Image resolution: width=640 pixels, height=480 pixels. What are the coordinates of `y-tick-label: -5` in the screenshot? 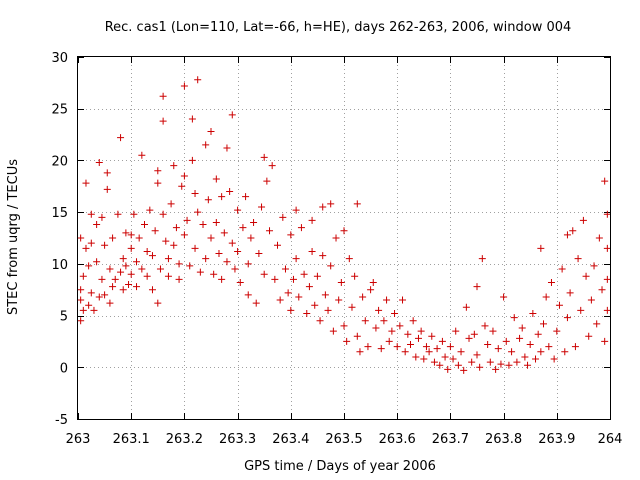 It's located at (61, 420).